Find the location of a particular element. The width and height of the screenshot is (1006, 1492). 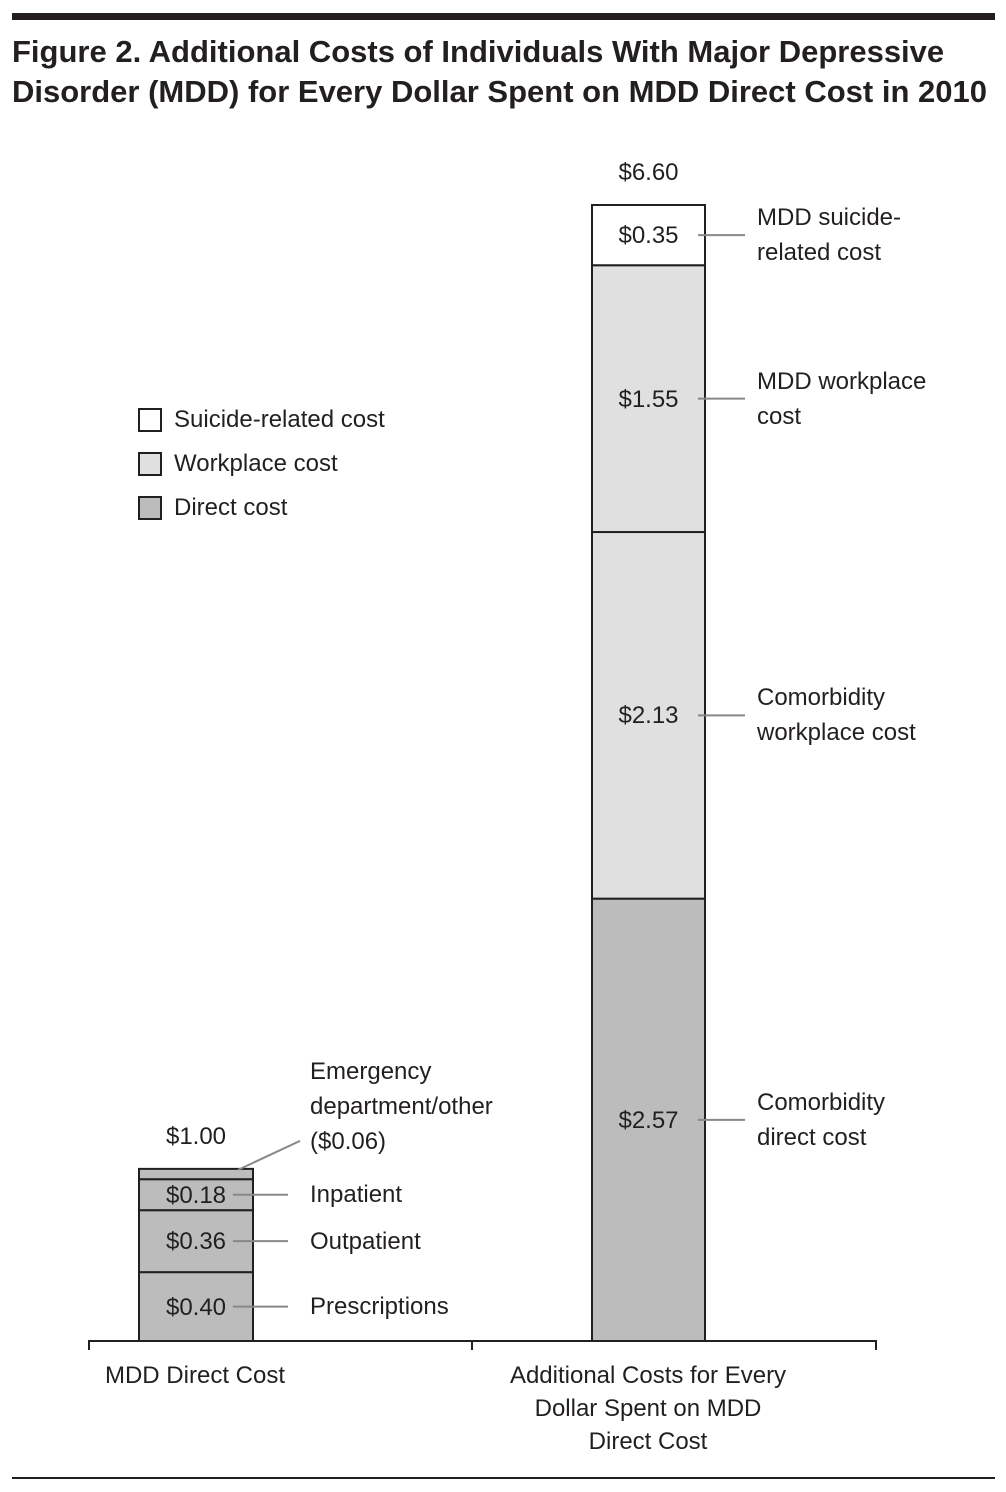

segment-label: MDD suicide-related cost is located at coordinates (829, 235).